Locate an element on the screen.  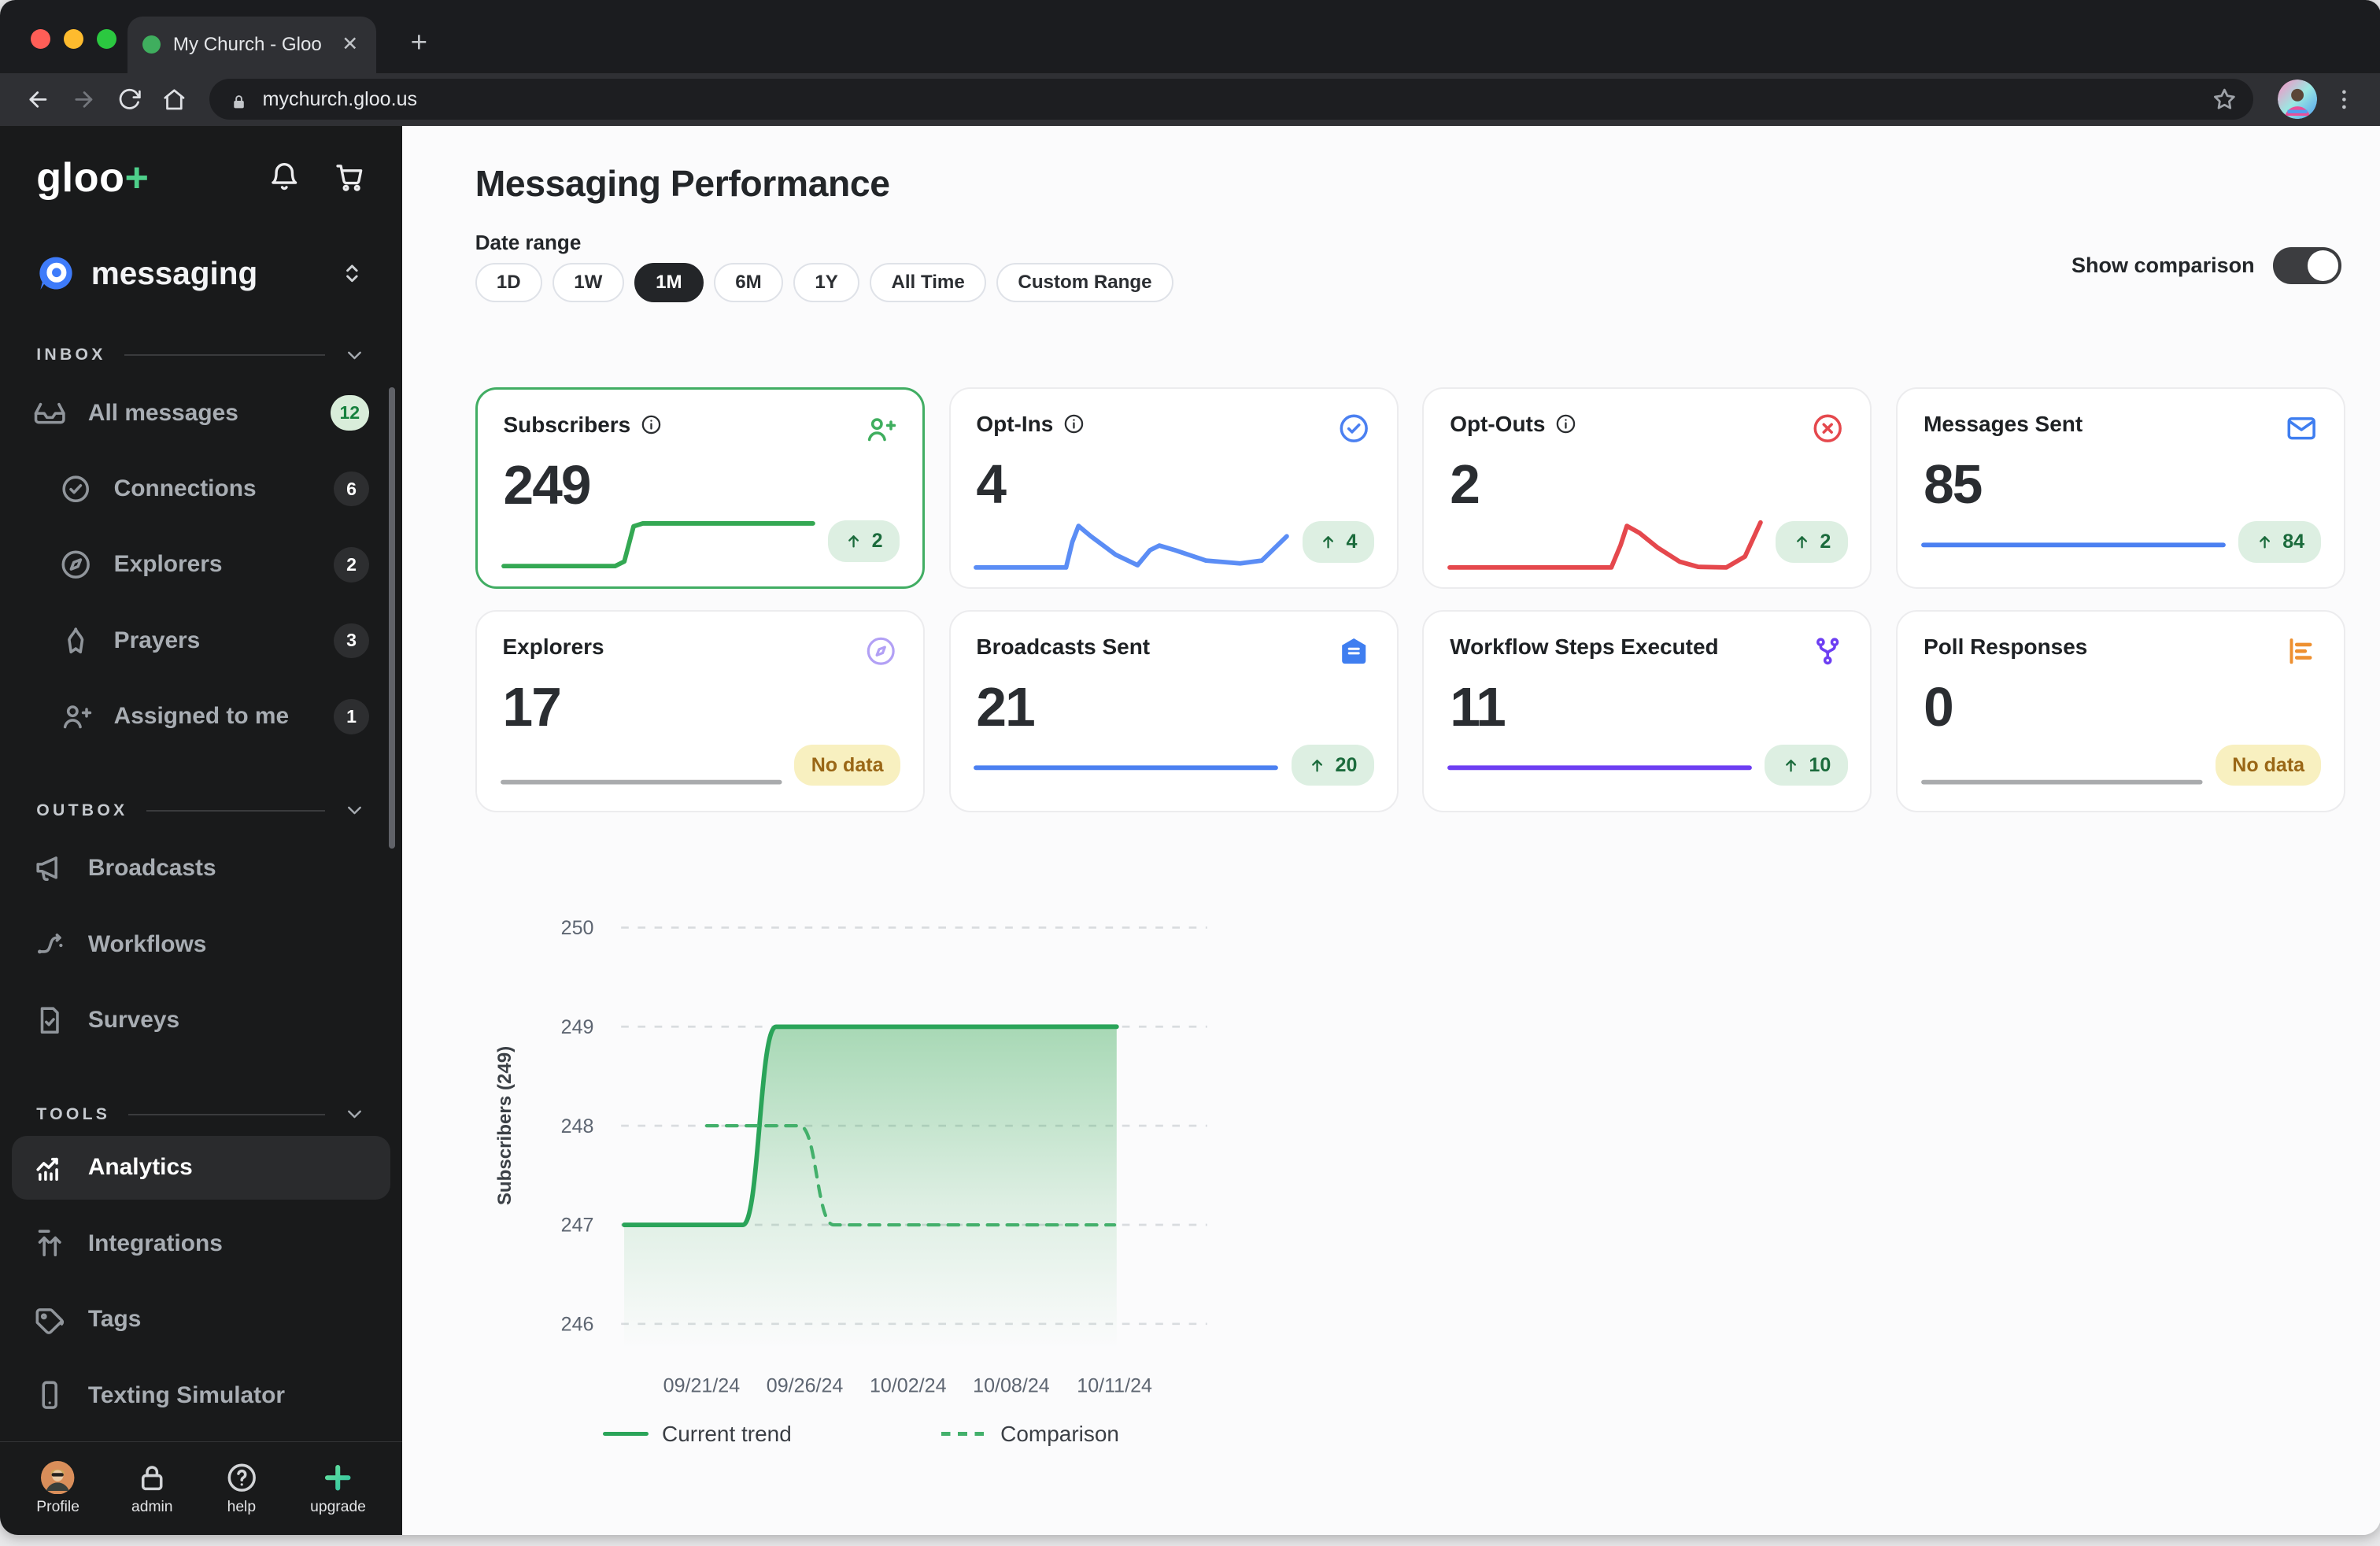
count-badge: 12 is located at coordinates (349, 413).